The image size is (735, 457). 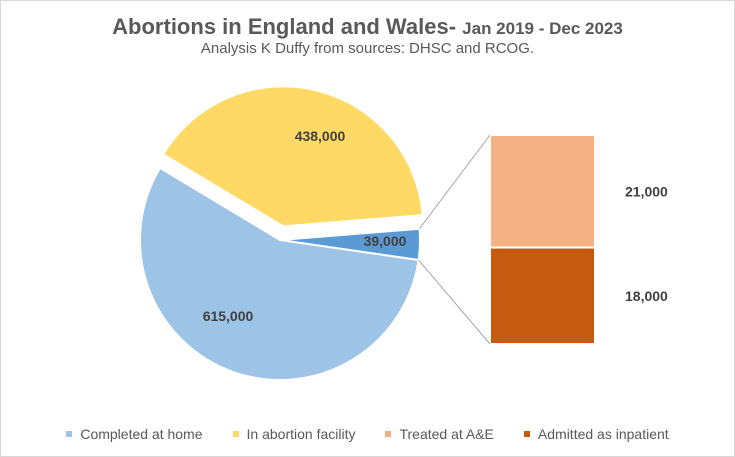 What do you see at coordinates (320, 136) in the screenshot?
I see `data-label: 438,000` at bounding box center [320, 136].